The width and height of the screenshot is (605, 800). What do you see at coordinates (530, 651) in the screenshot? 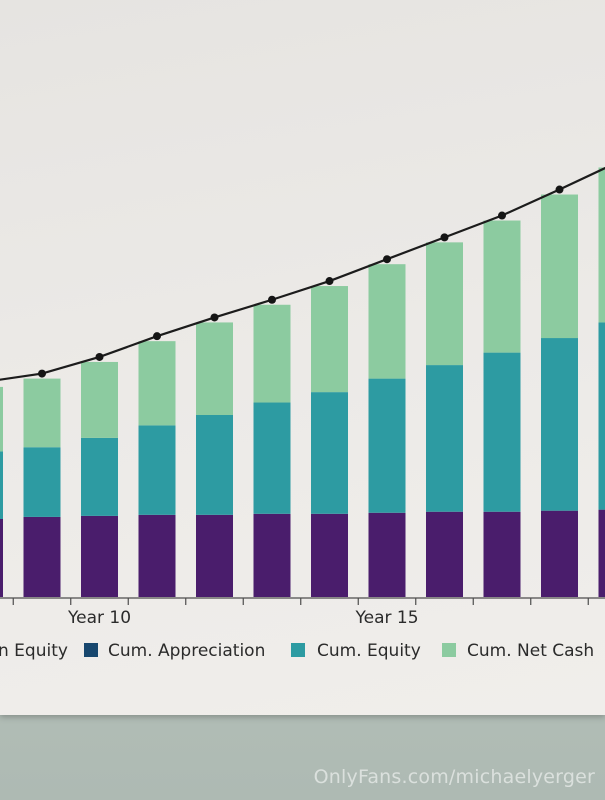
I see `legend-label: Cum. Net Cash` at bounding box center [530, 651].